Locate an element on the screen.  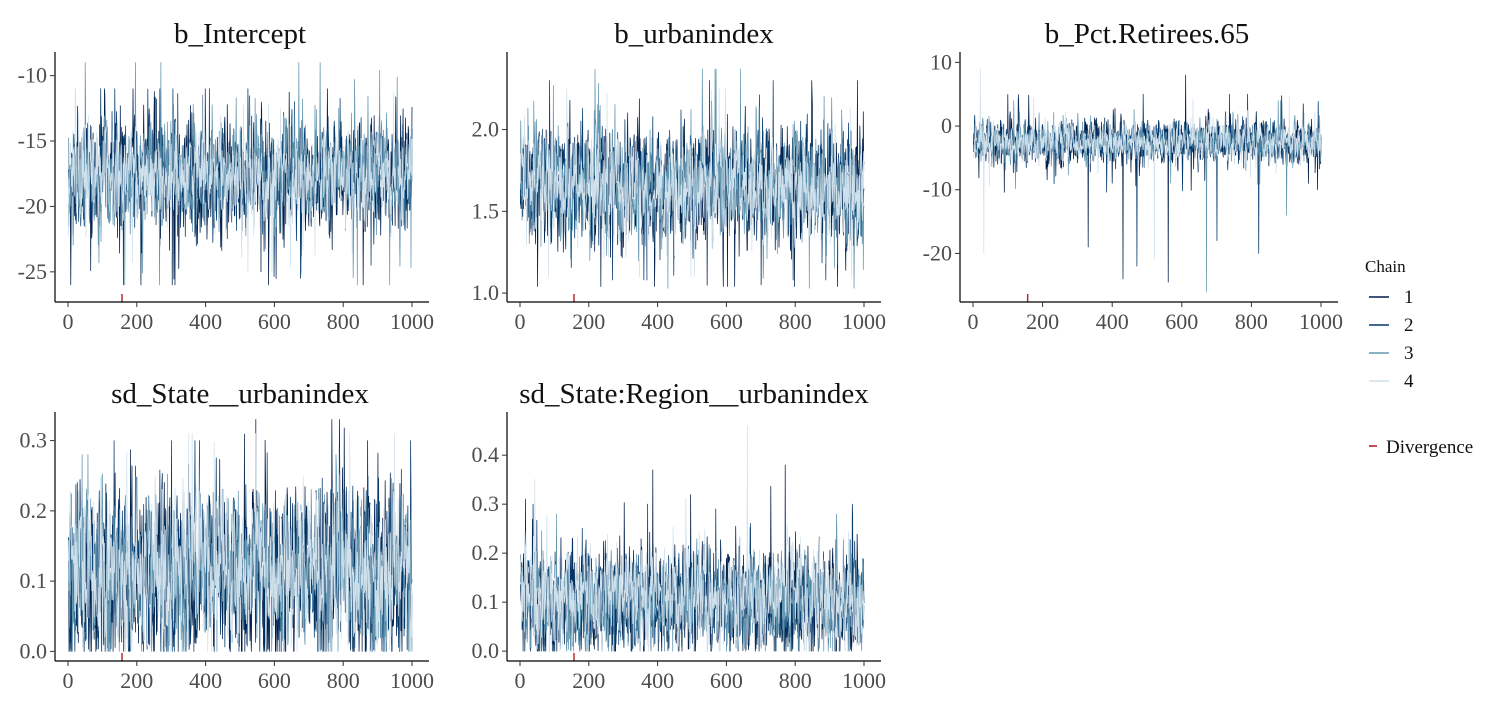
y-tick-label: 0 is located at coordinates (946, 125).